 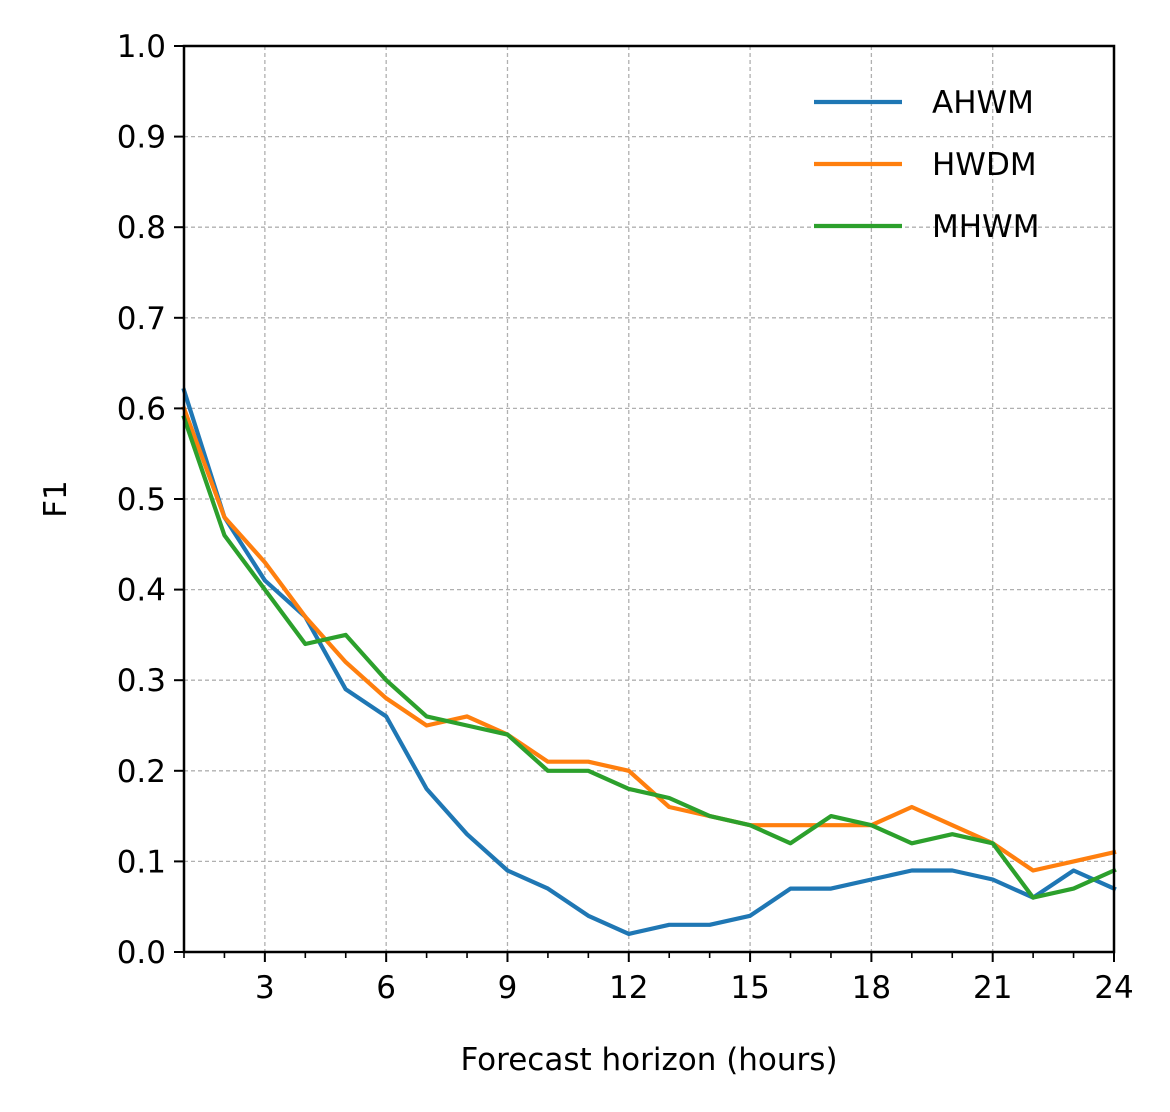 I want to click on legend-label-ahwm: AHWM, so click(x=983, y=103).